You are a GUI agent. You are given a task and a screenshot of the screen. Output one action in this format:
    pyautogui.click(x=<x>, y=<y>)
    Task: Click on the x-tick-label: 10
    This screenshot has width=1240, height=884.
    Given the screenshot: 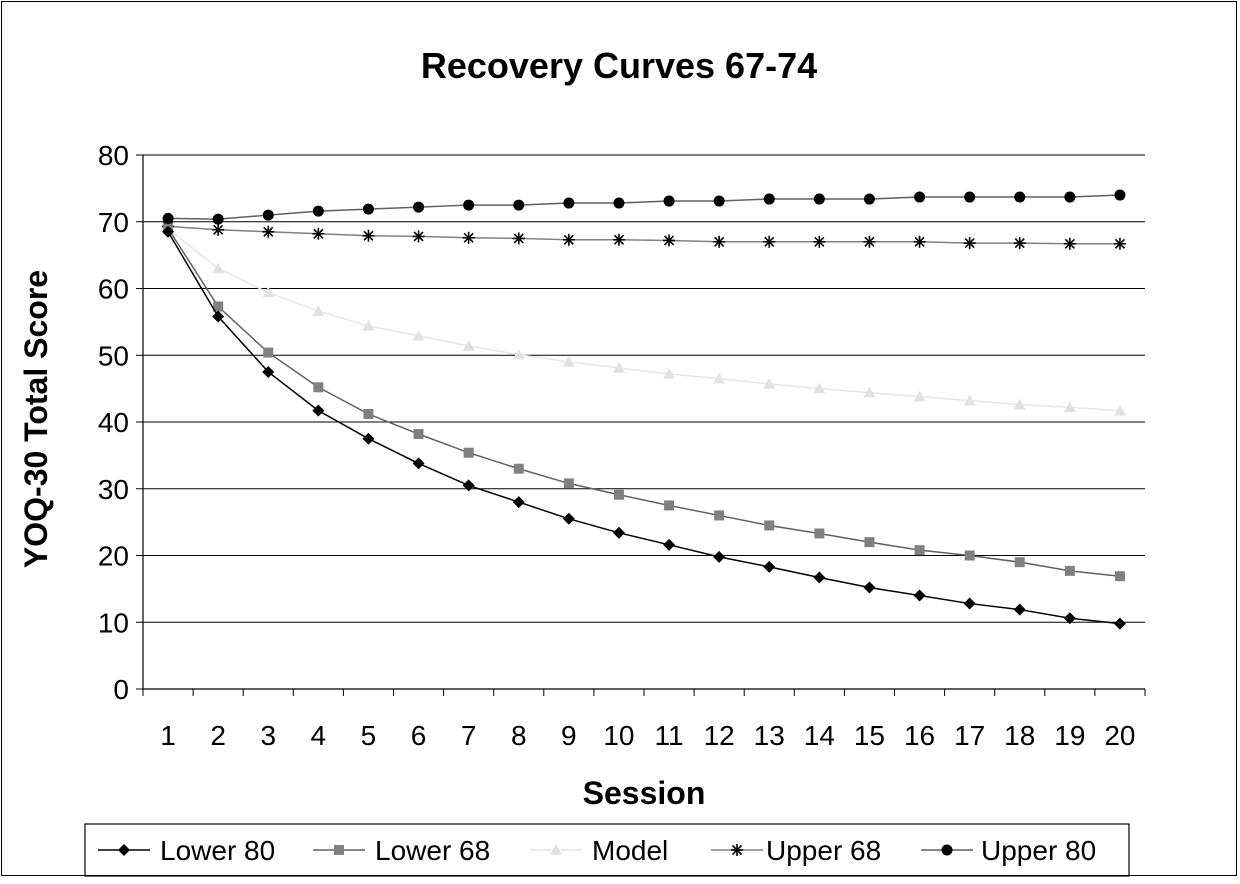 What is the action you would take?
    pyautogui.click(x=618, y=735)
    